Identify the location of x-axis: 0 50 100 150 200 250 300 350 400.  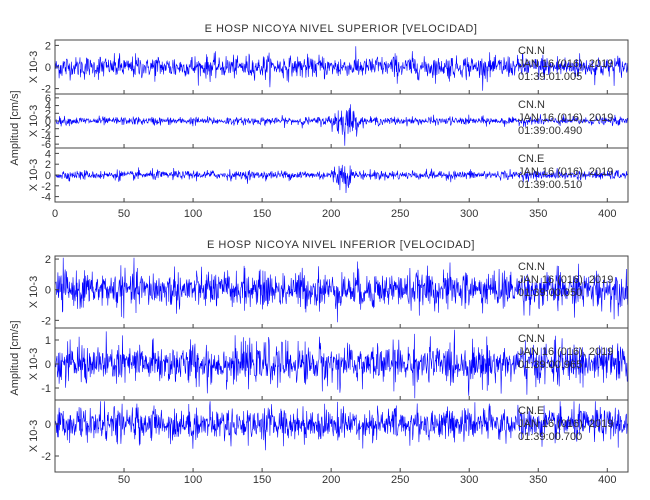
(334, 214).